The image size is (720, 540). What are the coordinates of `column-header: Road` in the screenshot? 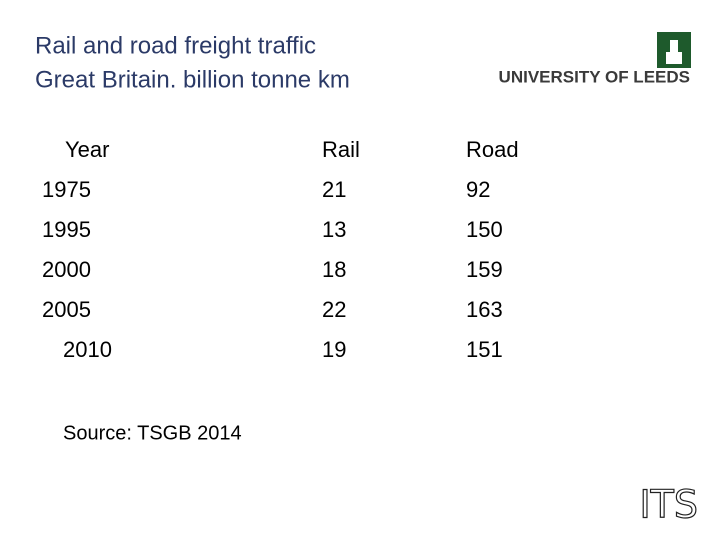 It's located at (492, 149).